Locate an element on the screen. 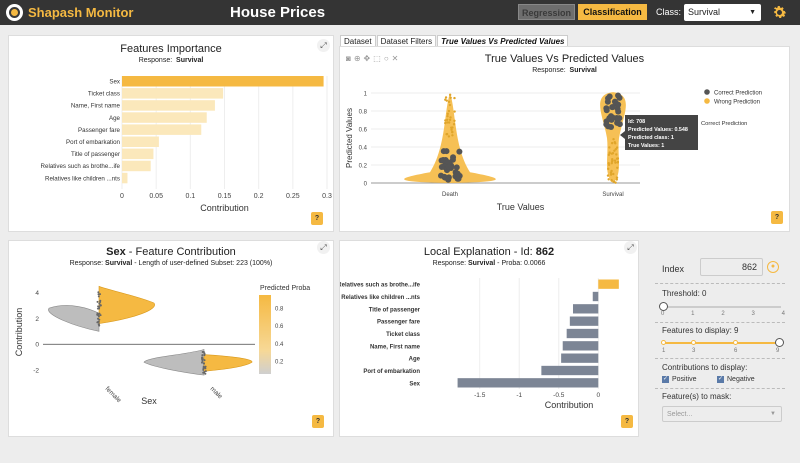  negative-checkbox: ✓ Negative is located at coordinates (736, 379).